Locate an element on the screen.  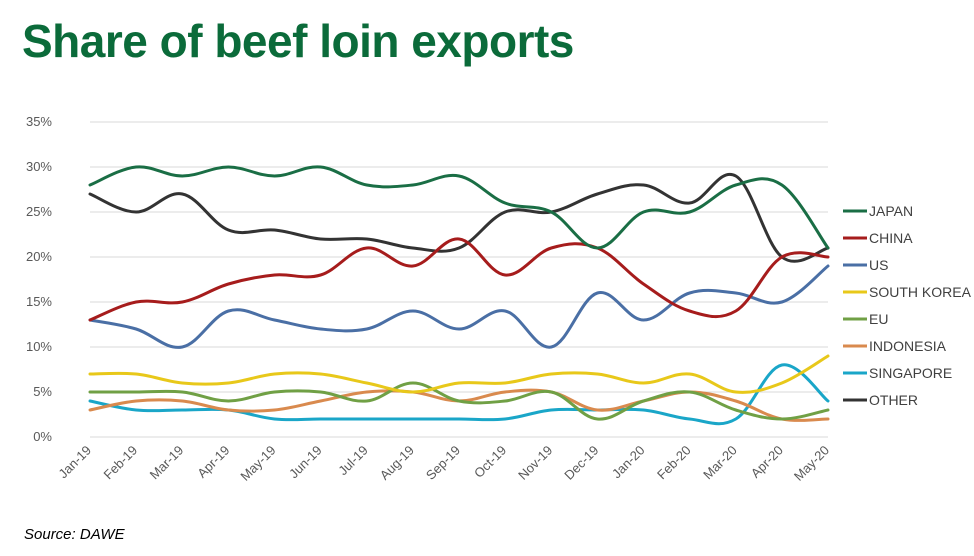
y-tick-label: 35% is located at coordinates (39, 121).